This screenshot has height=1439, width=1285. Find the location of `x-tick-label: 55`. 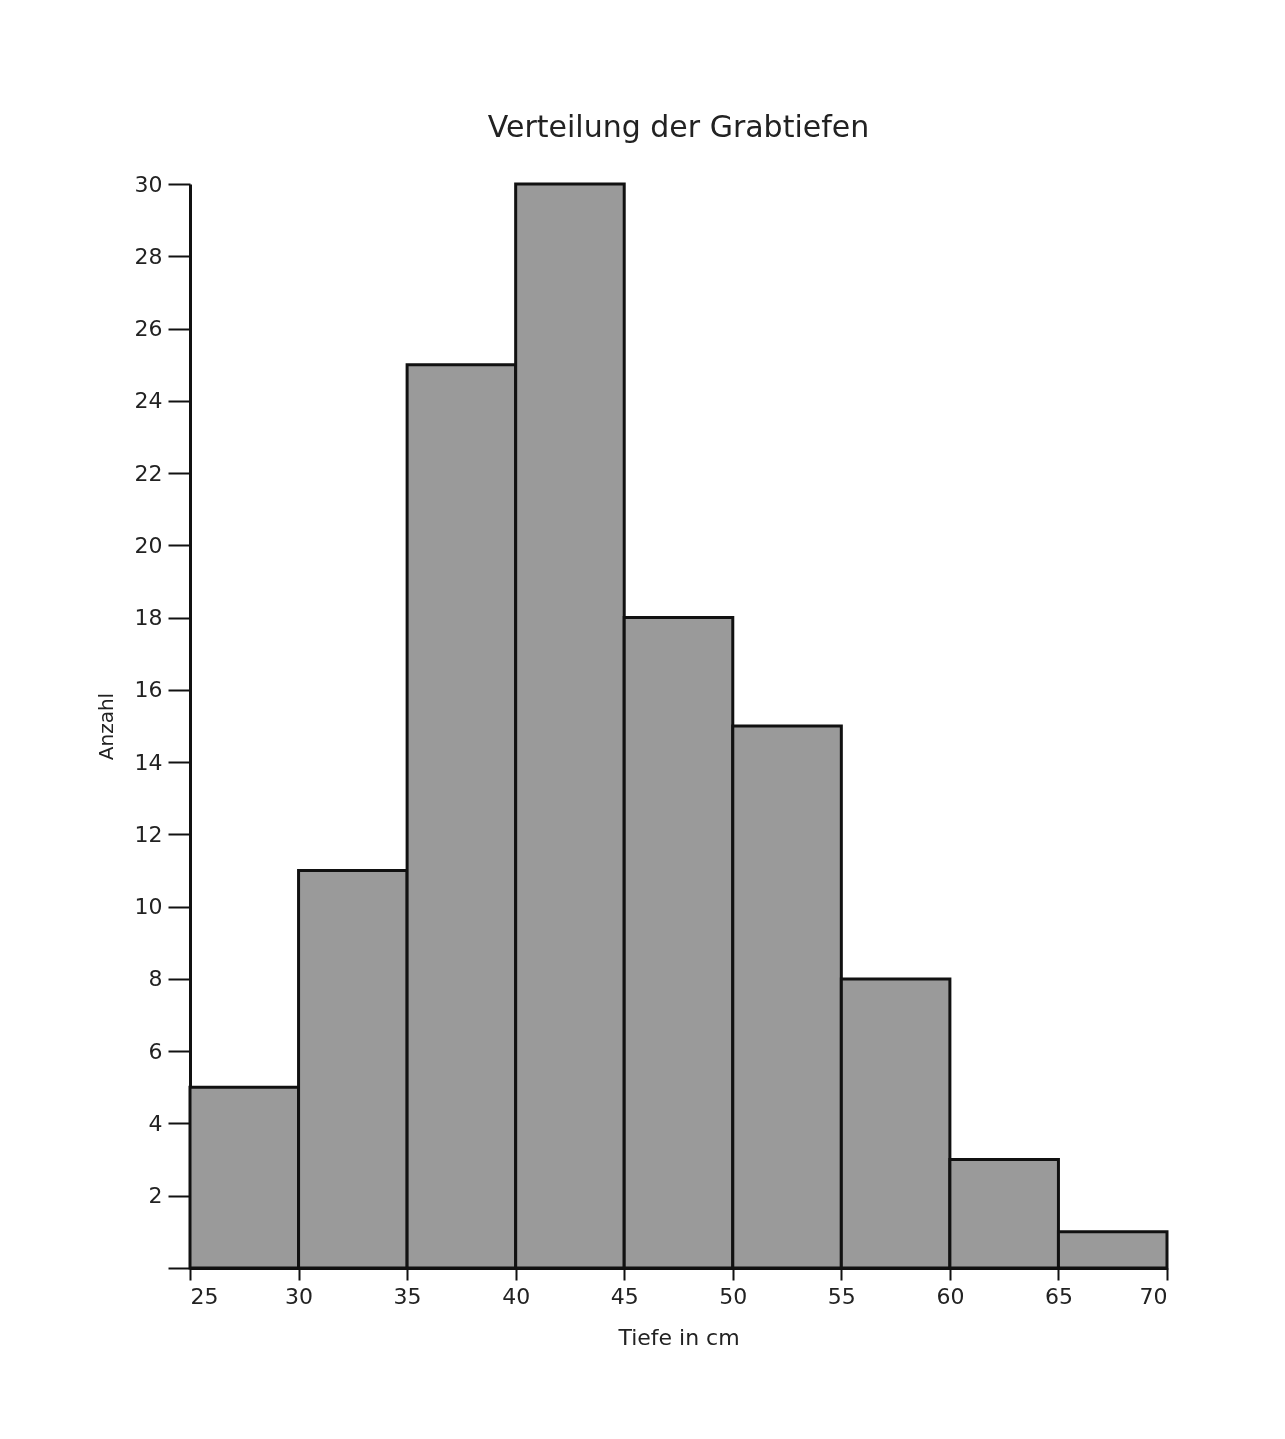

x-tick-label: 55 is located at coordinates (841, 1296).